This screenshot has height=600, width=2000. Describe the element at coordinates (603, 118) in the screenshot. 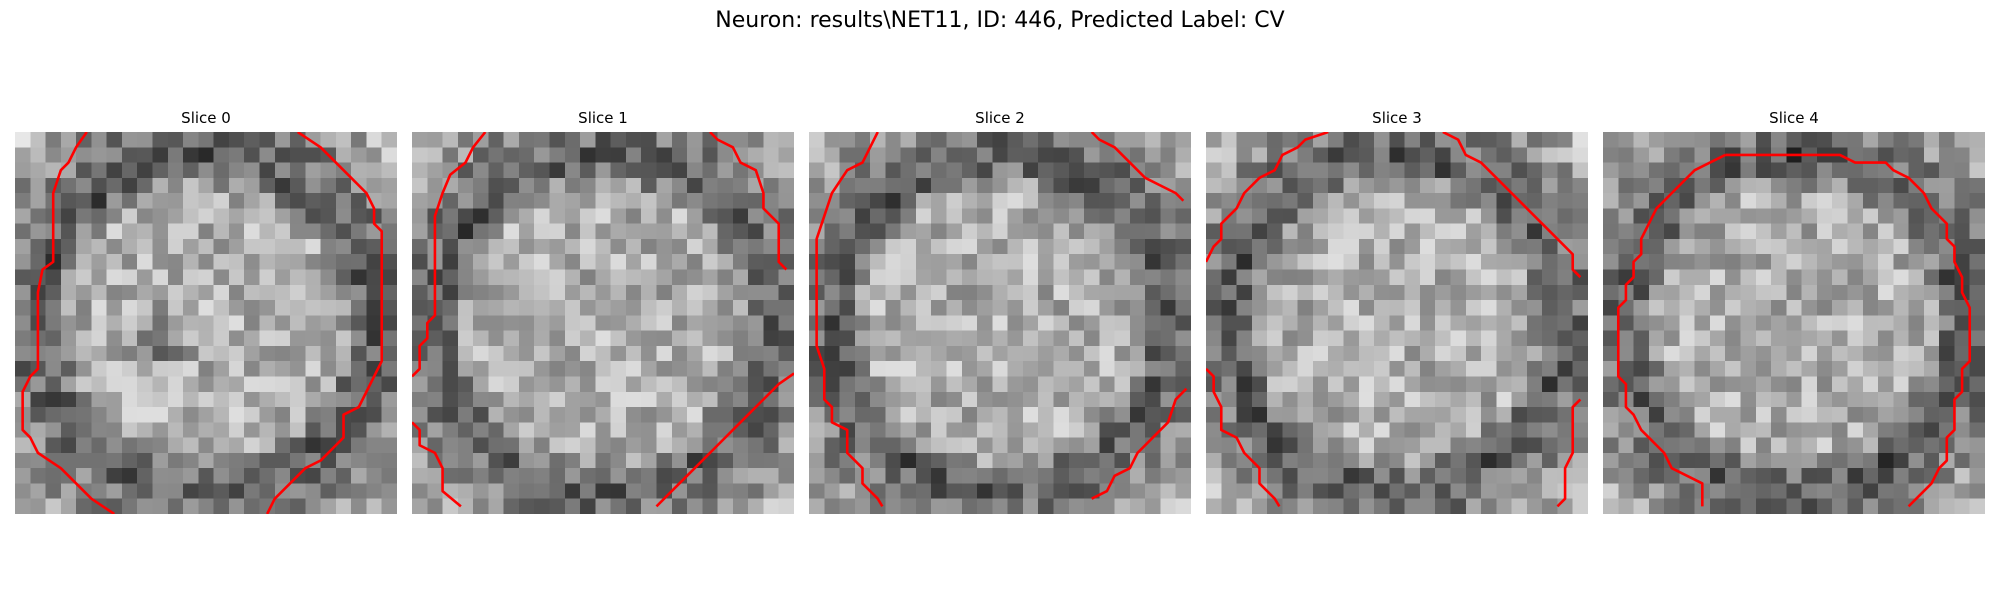

I see `slice-title: Slice 1` at that location.